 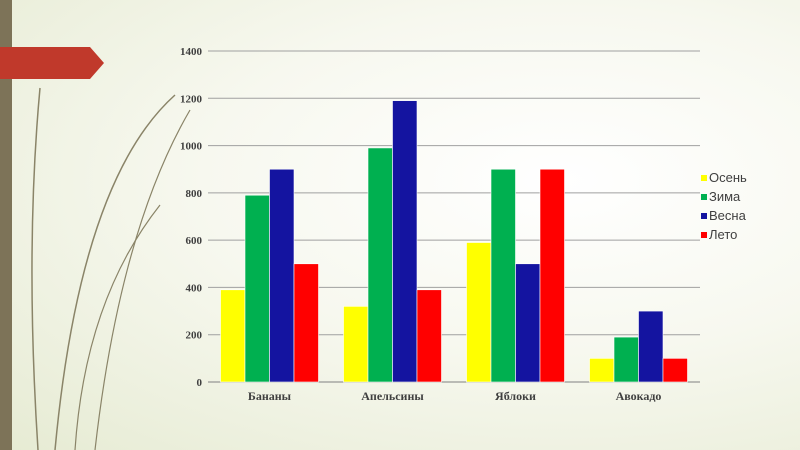 What do you see at coordinates (233, 336) in the screenshot?
I see `bar-Осень-Бананы` at bounding box center [233, 336].